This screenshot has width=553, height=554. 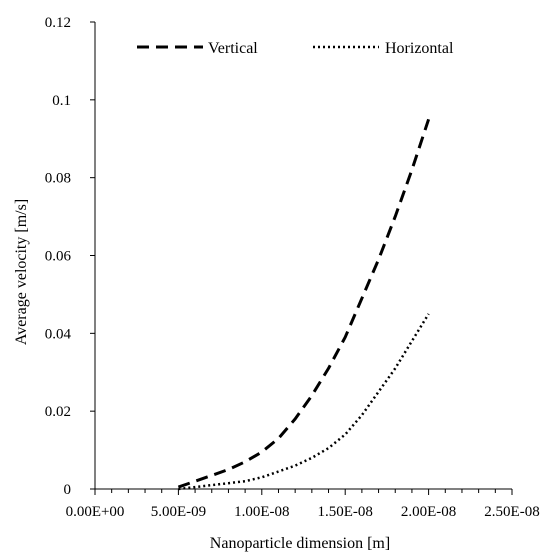 I want to click on y-tick-label: 0.08, so click(x=58, y=179).